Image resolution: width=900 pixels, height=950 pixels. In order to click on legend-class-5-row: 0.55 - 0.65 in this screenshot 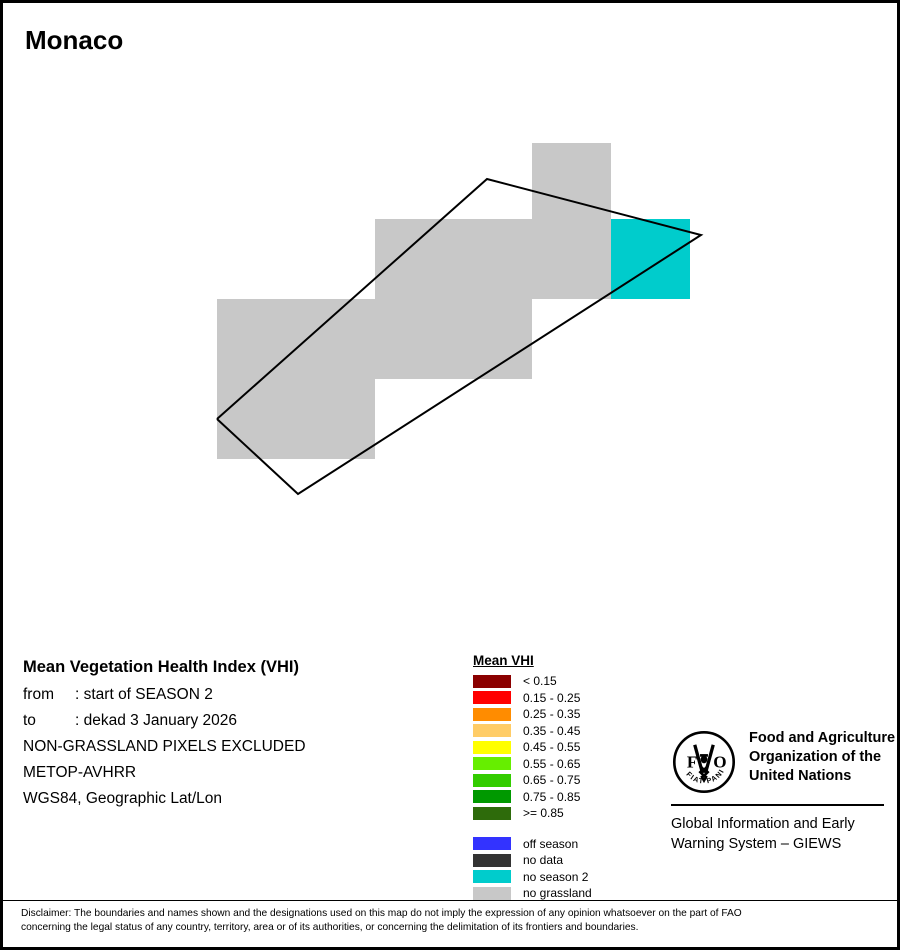, I will do `click(532, 764)`.